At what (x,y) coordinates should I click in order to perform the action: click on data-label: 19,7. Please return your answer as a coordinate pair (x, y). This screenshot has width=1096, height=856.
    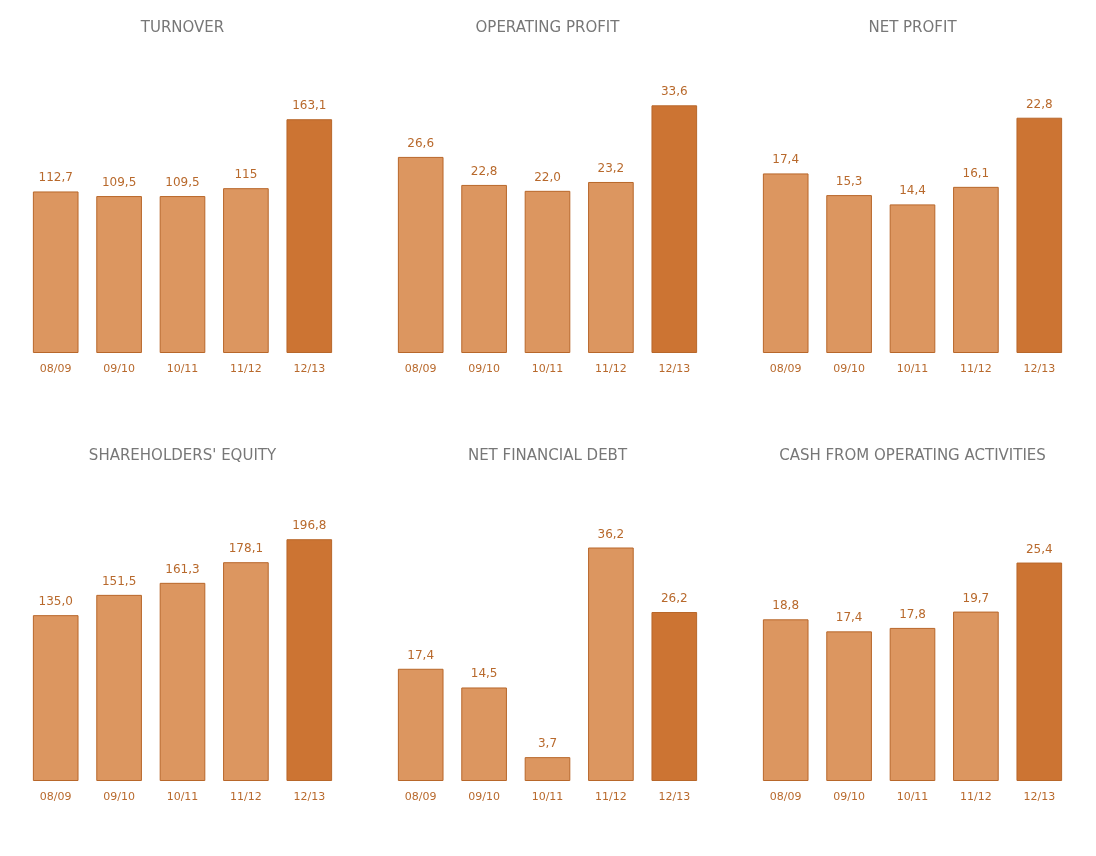
    Looking at the image, I should click on (976, 597).